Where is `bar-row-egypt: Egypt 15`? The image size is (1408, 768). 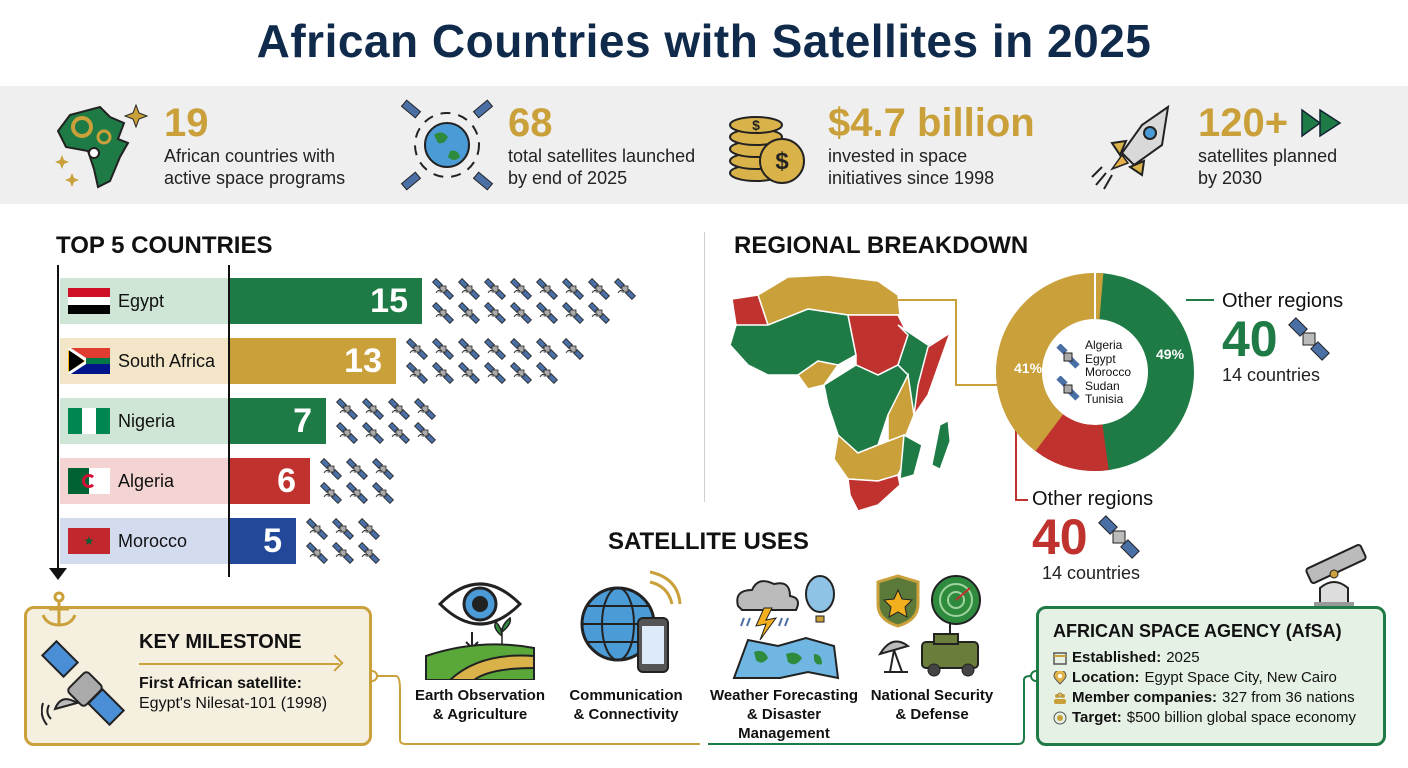 bar-row-egypt: Egypt 15 is located at coordinates (348, 301).